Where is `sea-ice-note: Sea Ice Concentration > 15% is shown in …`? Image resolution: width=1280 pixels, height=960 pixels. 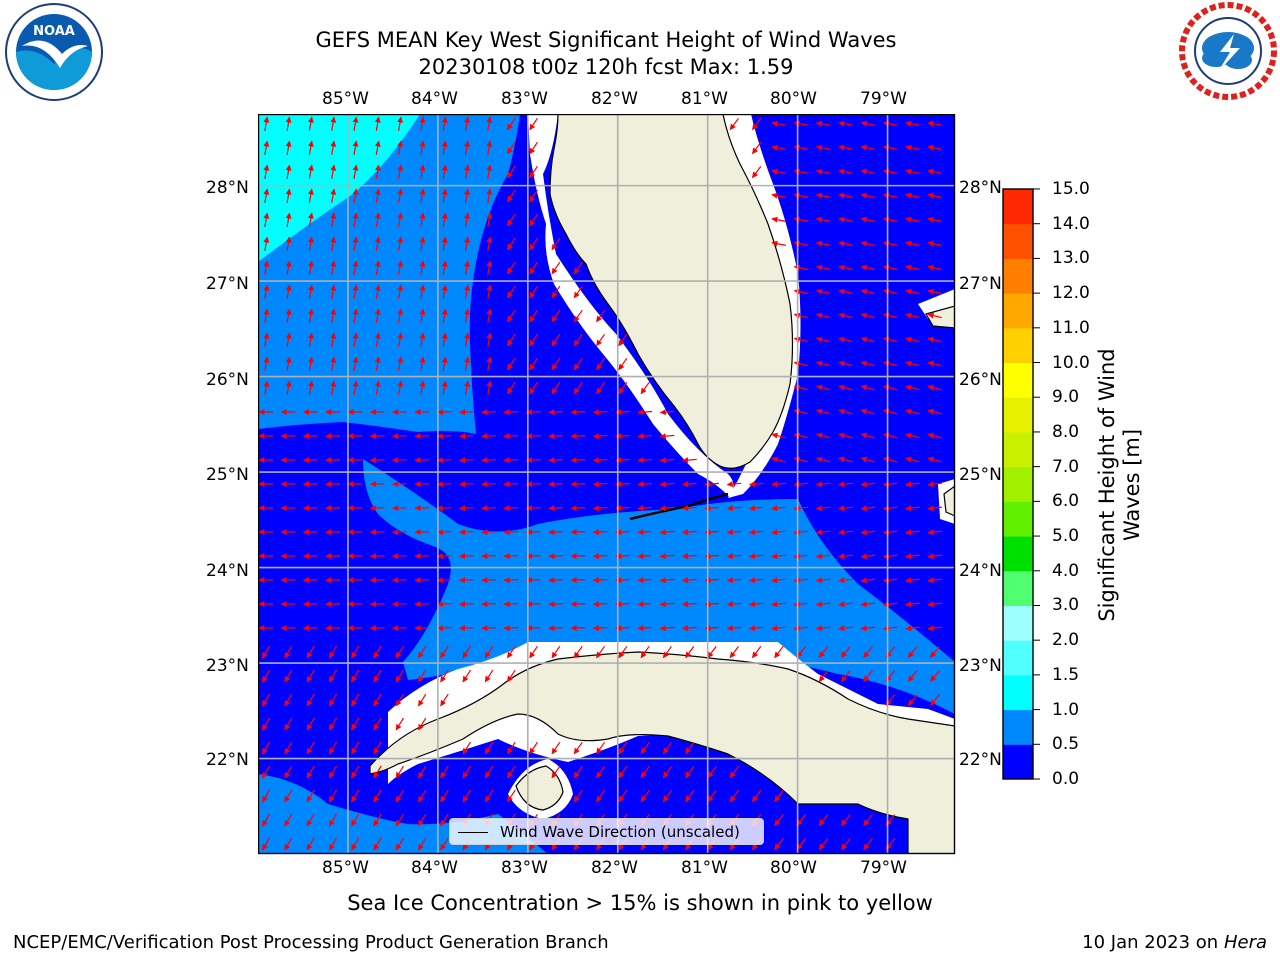 sea-ice-note: Sea Ice Concentration > 15% is shown in … is located at coordinates (640, 903).